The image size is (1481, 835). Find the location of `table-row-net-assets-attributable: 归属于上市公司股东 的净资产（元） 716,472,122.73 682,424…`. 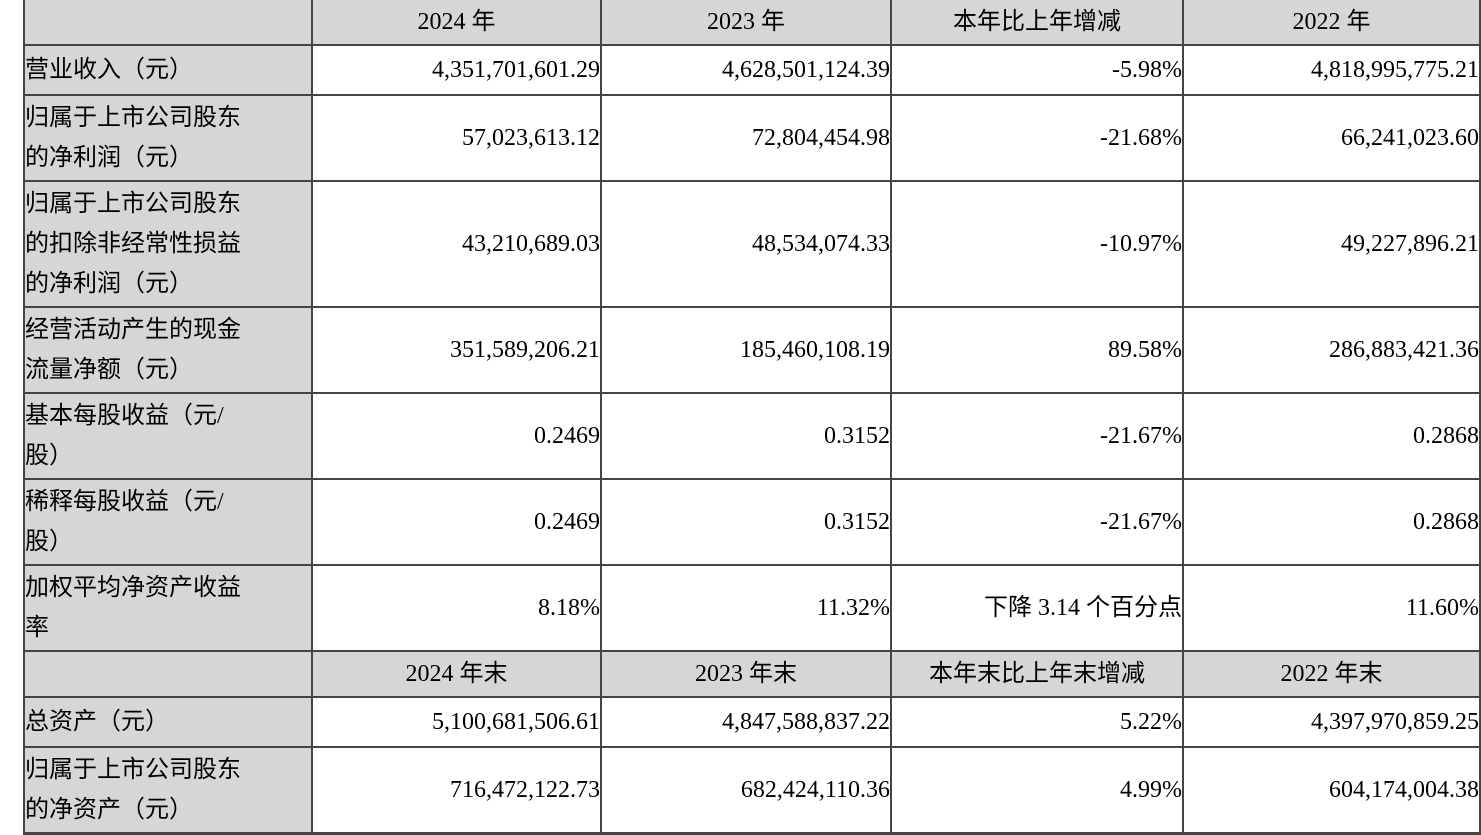

table-row-net-assets-attributable: 归属于上市公司股东 的净资产（元） 716,472,122.73 682,424… is located at coordinates (752, 790).